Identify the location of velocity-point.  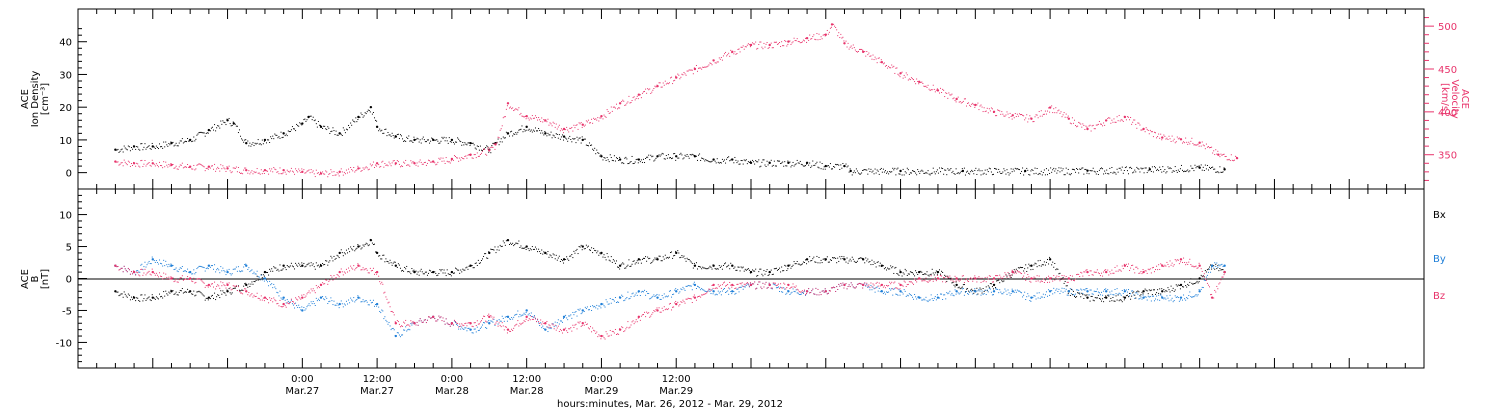
(115, 161).